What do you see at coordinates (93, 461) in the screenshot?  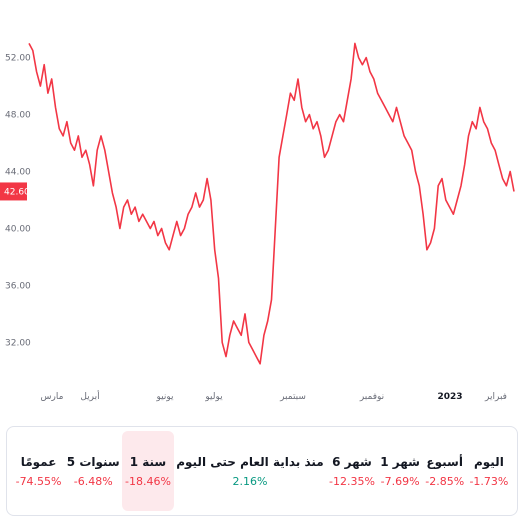 I see `period-label: 5 سنوات` at bounding box center [93, 461].